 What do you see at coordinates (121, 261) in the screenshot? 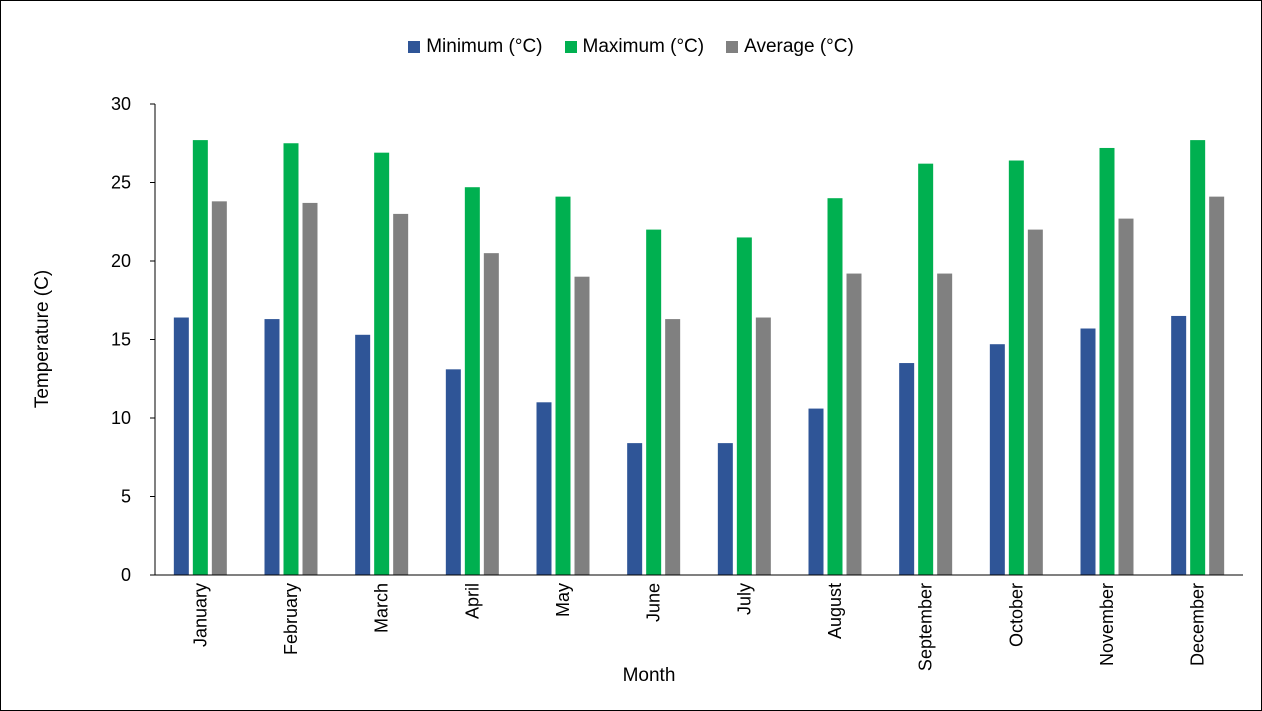
I see `y-tick-label: 20` at bounding box center [121, 261].